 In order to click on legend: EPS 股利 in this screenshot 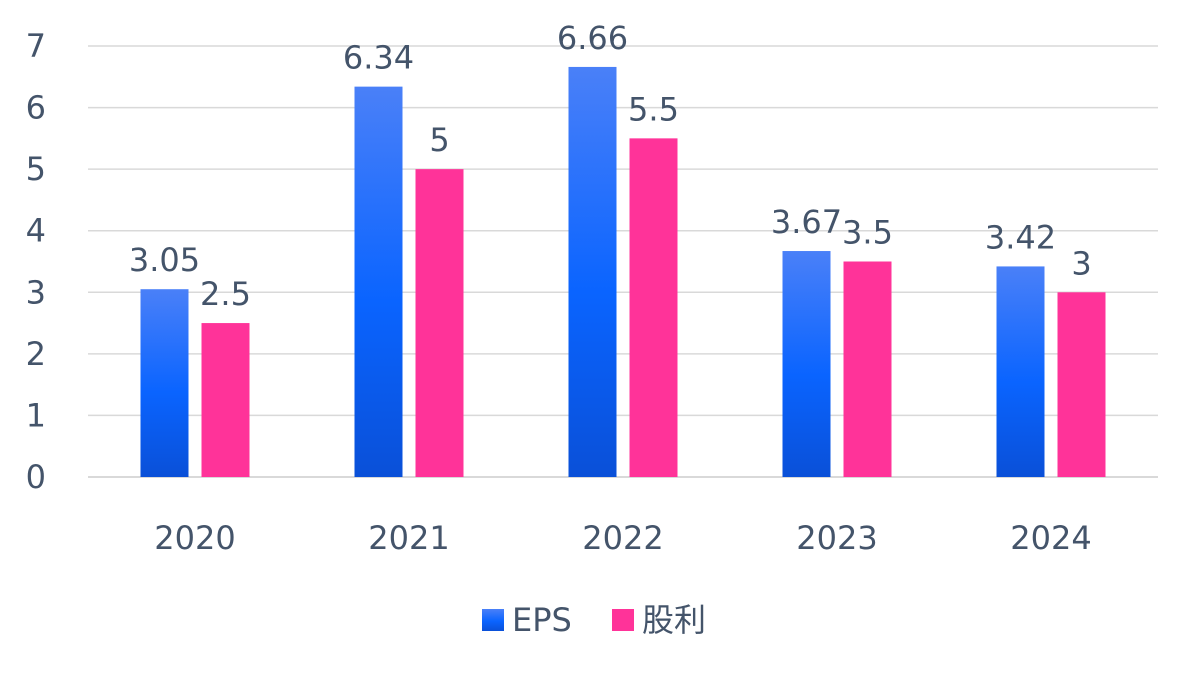, I will do `click(594, 620)`.